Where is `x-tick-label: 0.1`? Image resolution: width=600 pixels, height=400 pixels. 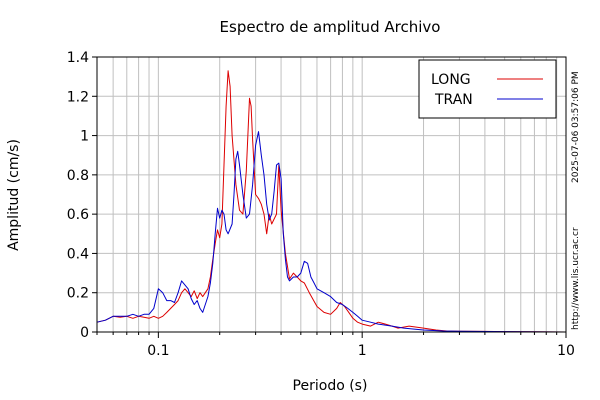
x-tick-label: 0.1 is located at coordinates (158, 351).